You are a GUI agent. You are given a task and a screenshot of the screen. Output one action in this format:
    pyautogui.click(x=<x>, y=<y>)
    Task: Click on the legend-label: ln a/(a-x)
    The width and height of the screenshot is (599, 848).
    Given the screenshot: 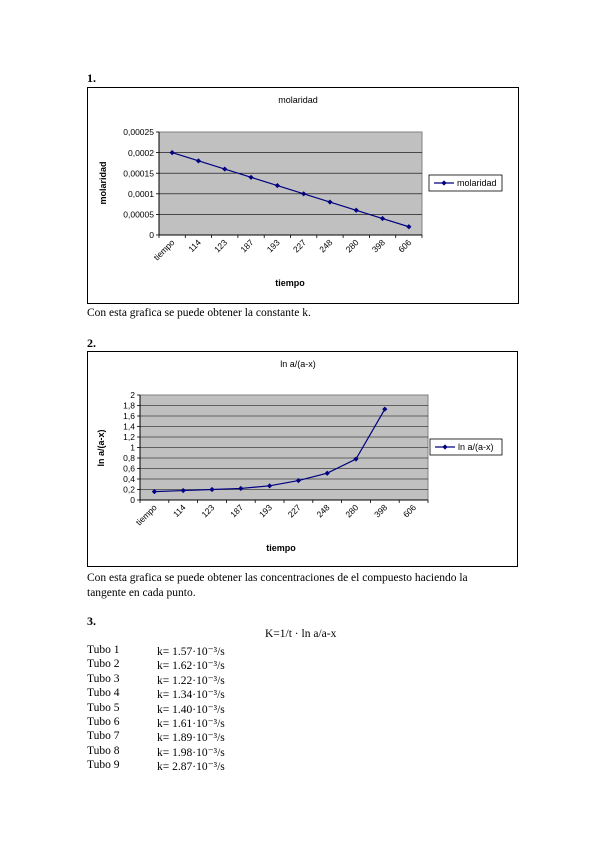 What is the action you would take?
    pyautogui.click(x=476, y=447)
    